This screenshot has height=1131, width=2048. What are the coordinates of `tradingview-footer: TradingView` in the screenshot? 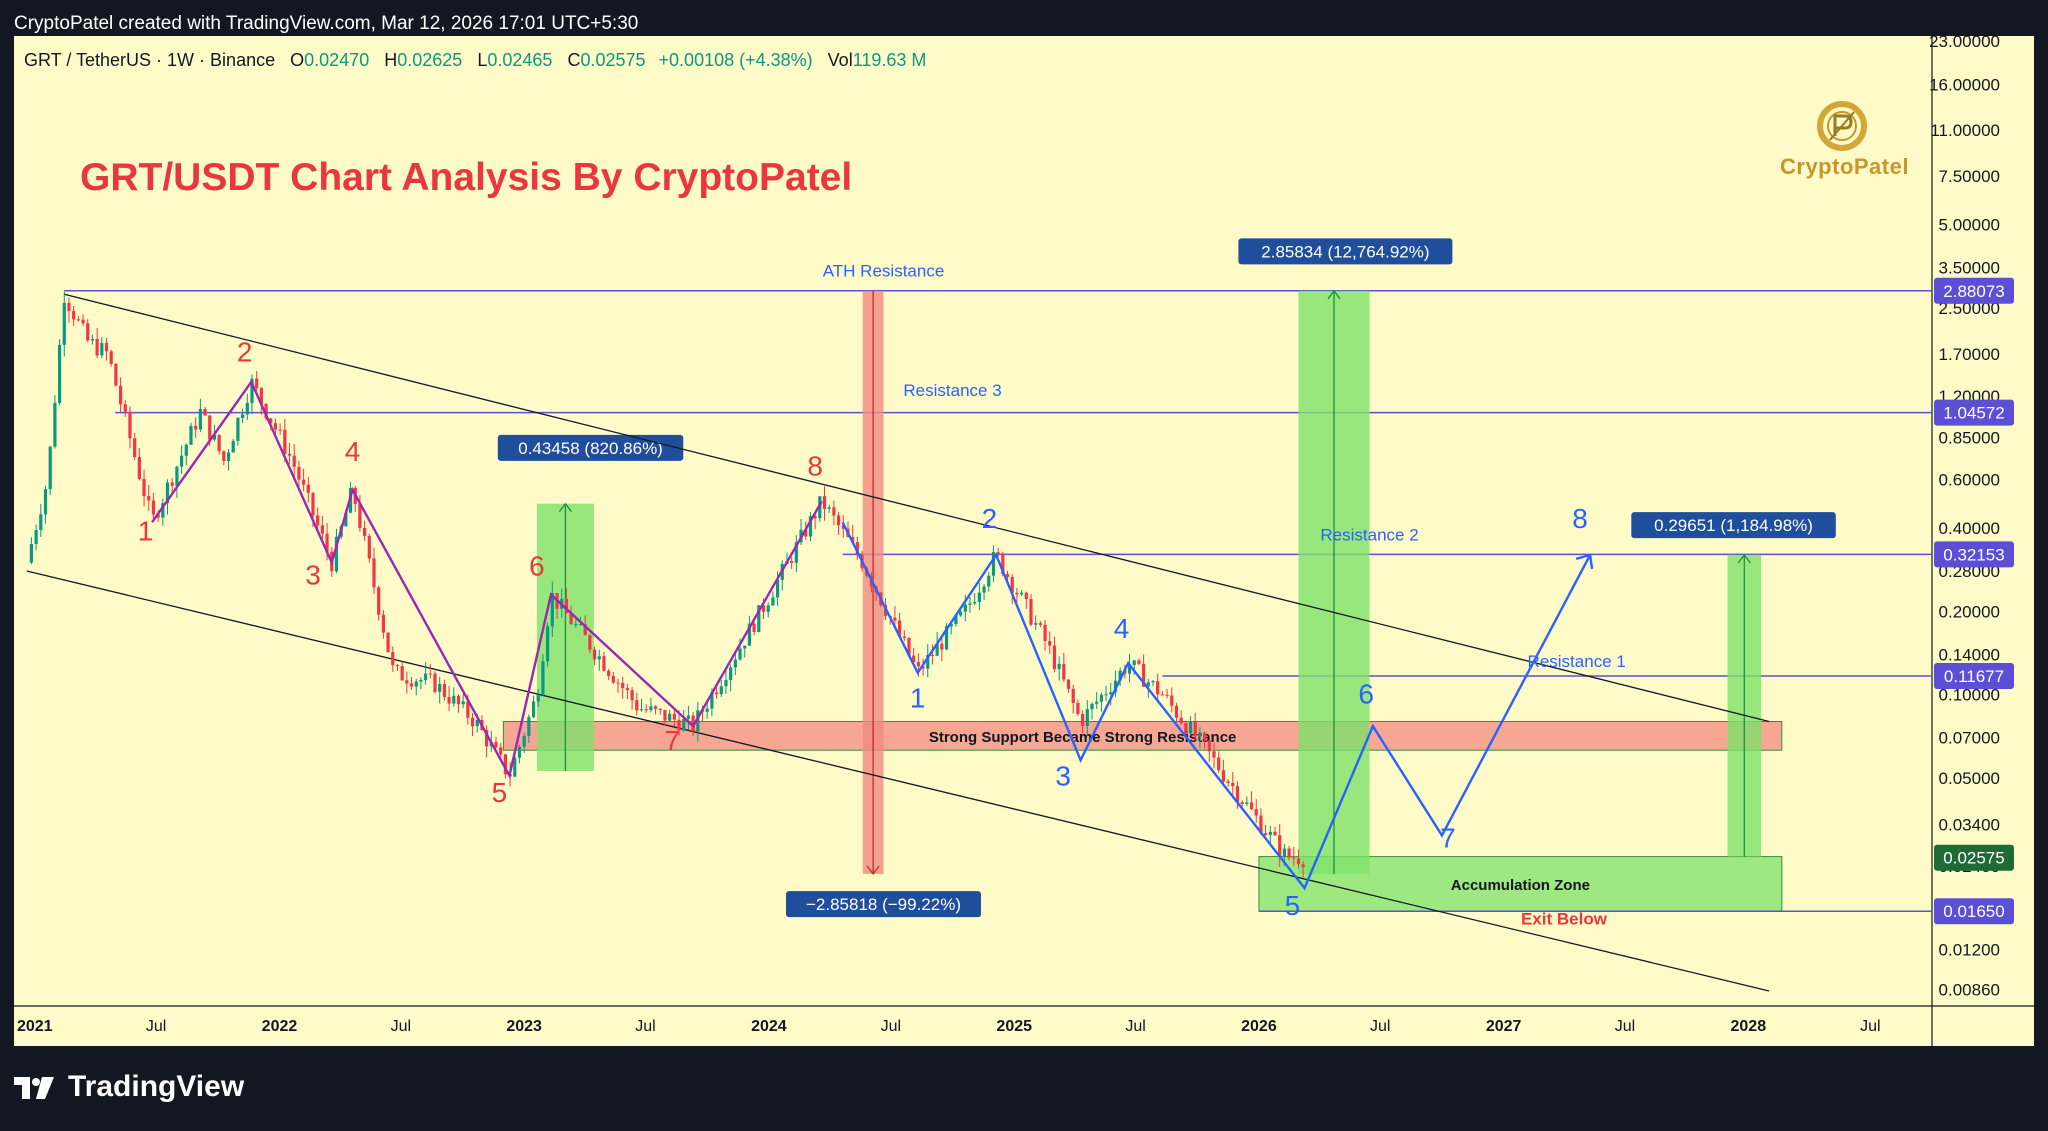 It's located at (129, 1087).